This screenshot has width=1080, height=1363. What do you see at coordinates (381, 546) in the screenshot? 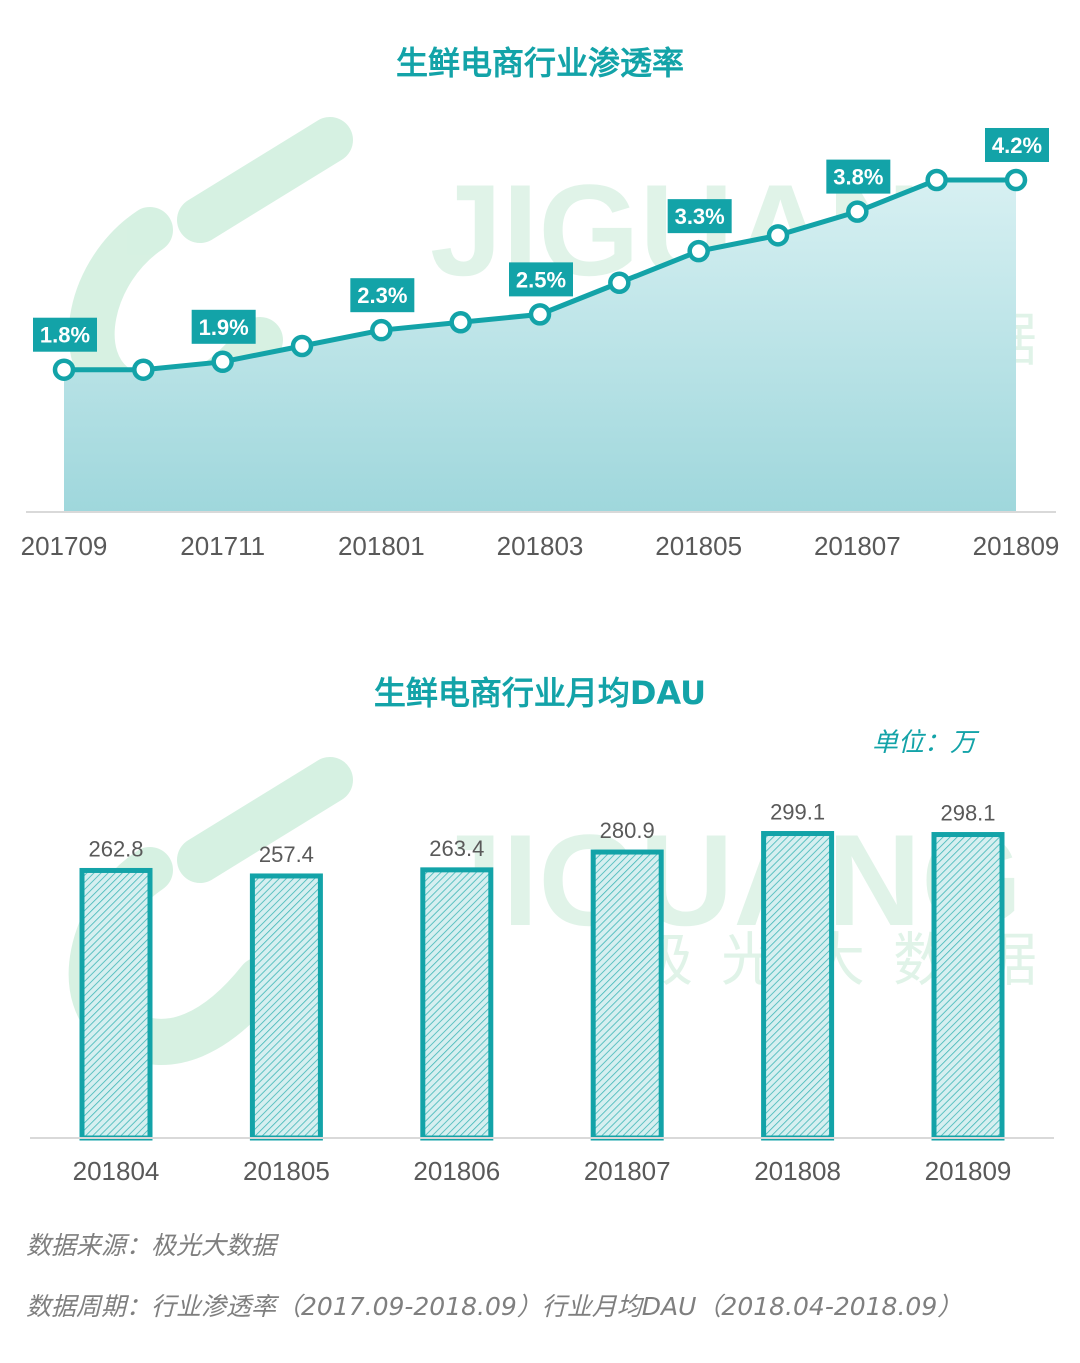
I see `x-tick-label: 201801` at bounding box center [381, 546].